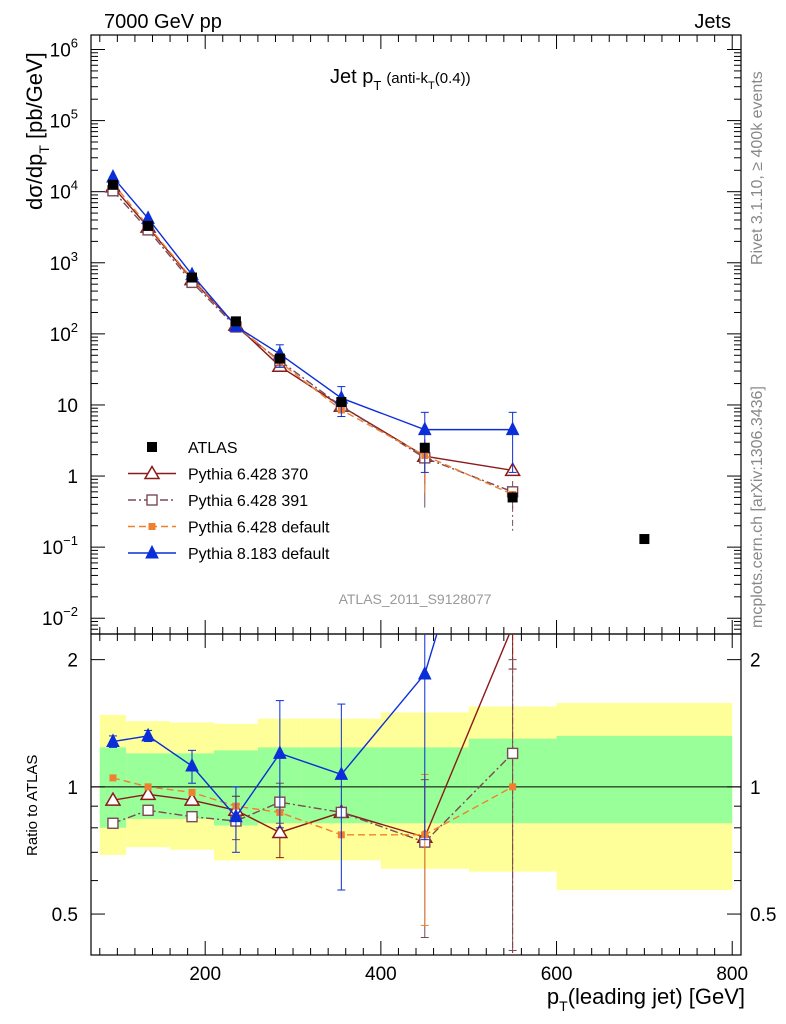 The height and width of the screenshot is (1024, 786). What do you see at coordinates (65, 915) in the screenshot?
I see `ratio-tick-label: 0.5` at bounding box center [65, 915].